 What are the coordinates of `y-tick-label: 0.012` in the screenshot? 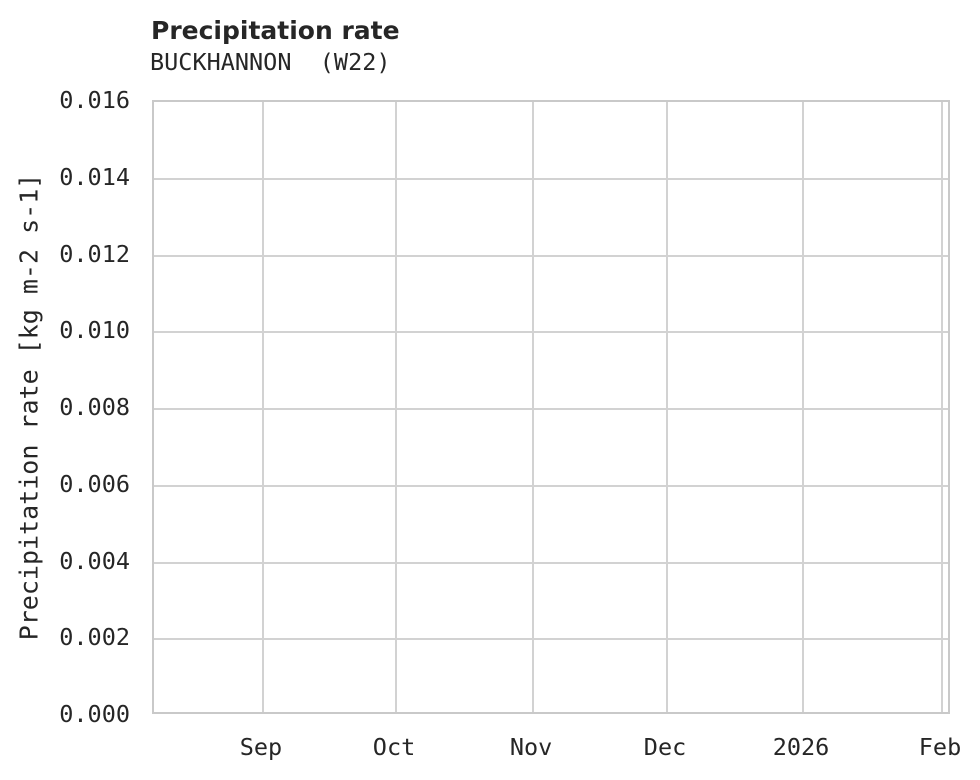 It's located at (94, 253).